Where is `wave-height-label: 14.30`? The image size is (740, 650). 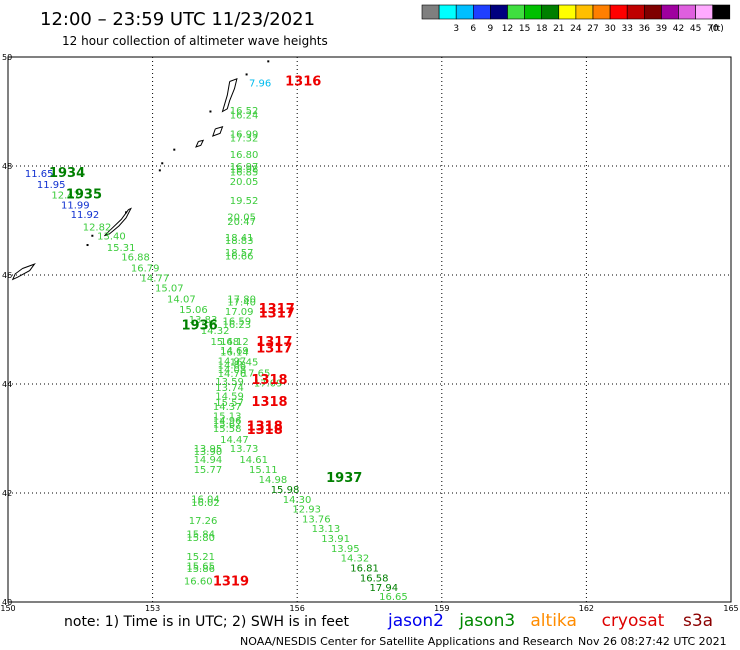
wave-height-label: 14.30 is located at coordinates (297, 500).